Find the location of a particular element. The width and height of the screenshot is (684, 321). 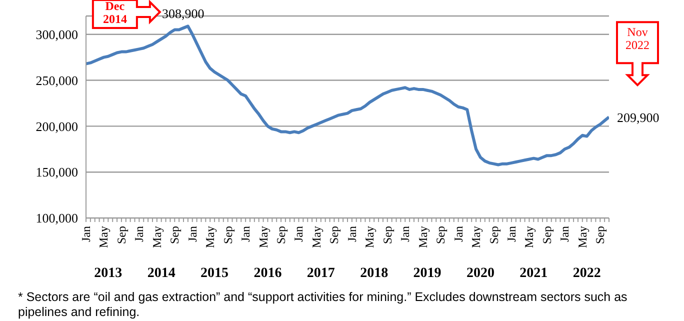

y-tick-label: 100,000 is located at coordinates (57, 218).